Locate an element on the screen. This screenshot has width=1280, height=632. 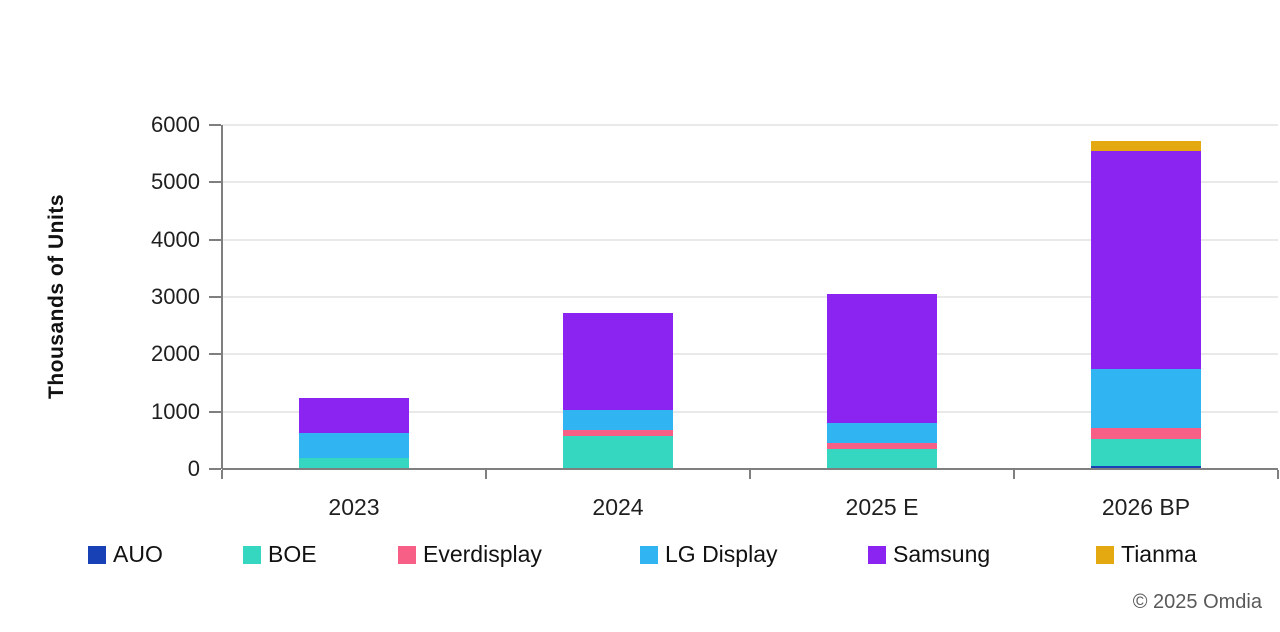
legend-label: Everdisplay is located at coordinates (482, 554).